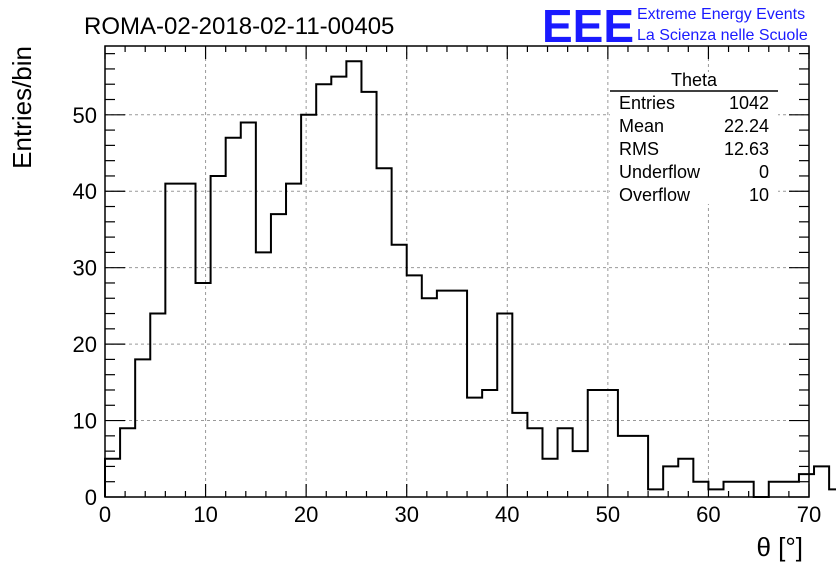 Image resolution: width=836 pixels, height=572 pixels. What do you see at coordinates (660, 172) in the screenshot?
I see `stats-row-label: Underflow` at bounding box center [660, 172].